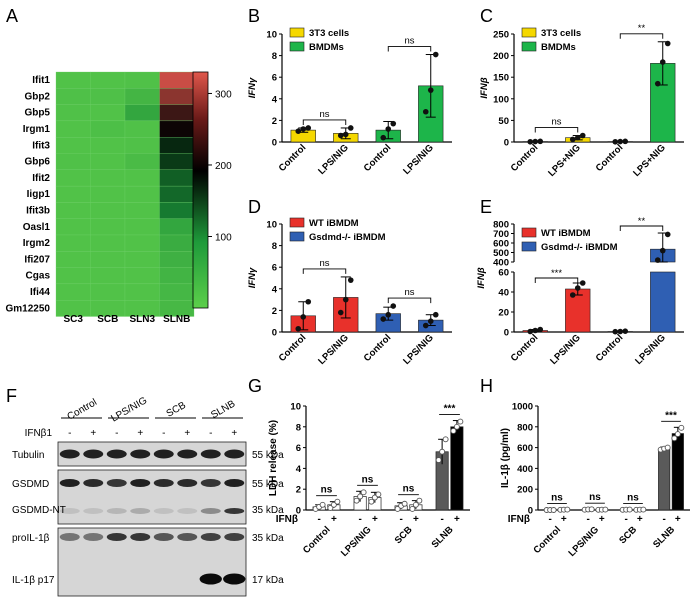 The height and width of the screenshot is (600, 698). Describe the element at coordinates (142, 319) in the screenshot. I see `heatmap-col-label: SLN3` at that location.